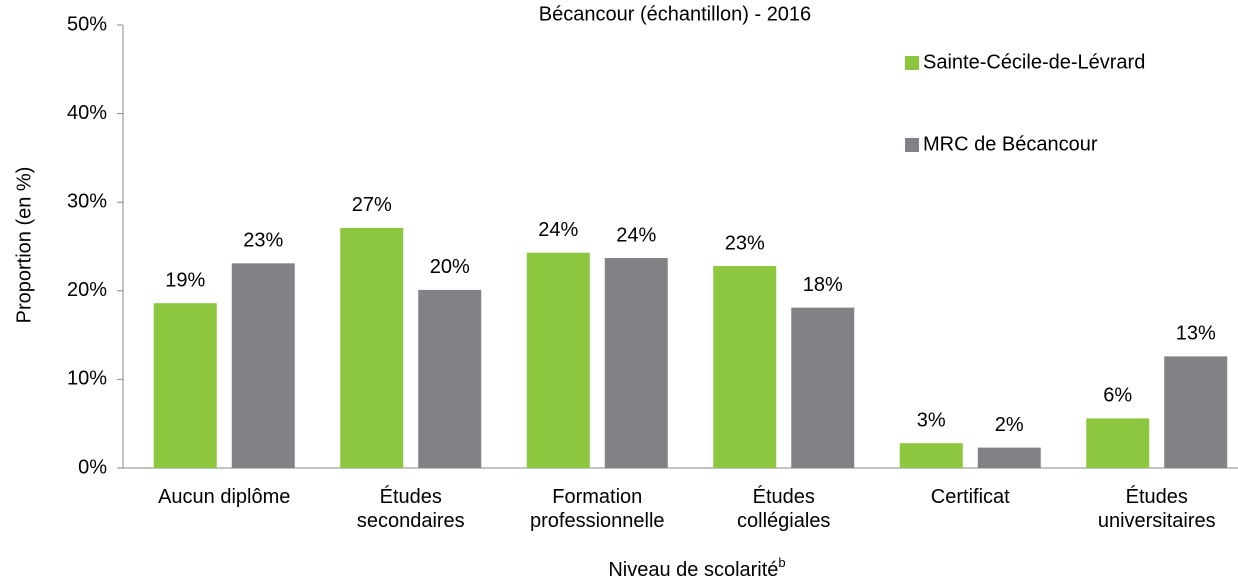 The width and height of the screenshot is (1238, 581). Describe the element at coordinates (92, 467) in the screenshot. I see `y-tick-label: 0%` at that location.